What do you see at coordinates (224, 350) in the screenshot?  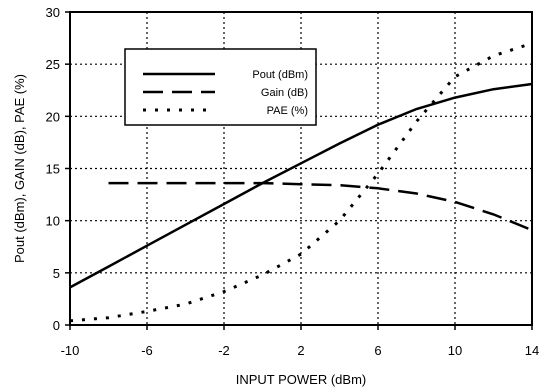 I see `x-tick-label: -2` at bounding box center [224, 350].